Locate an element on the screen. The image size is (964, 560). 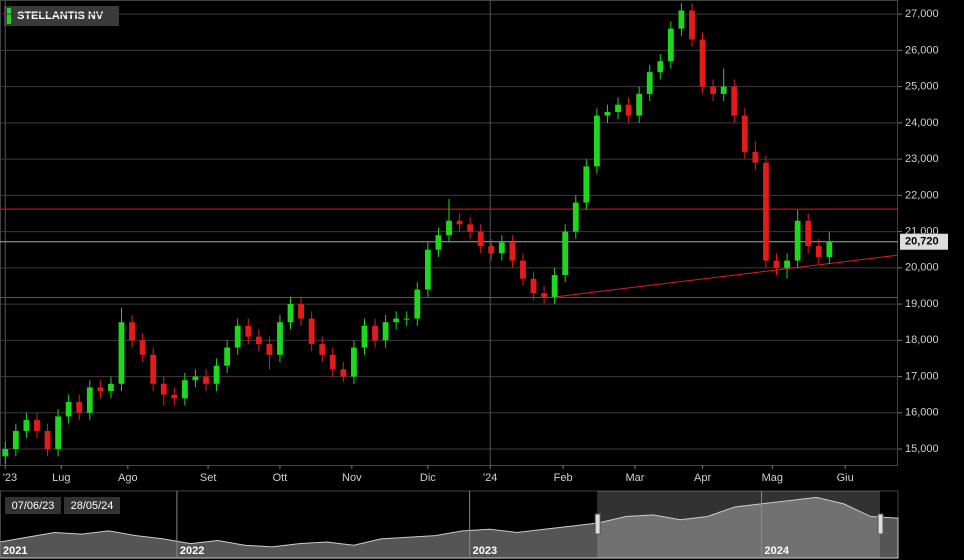
y-tick-label: 17,000 is located at coordinates (922, 376).